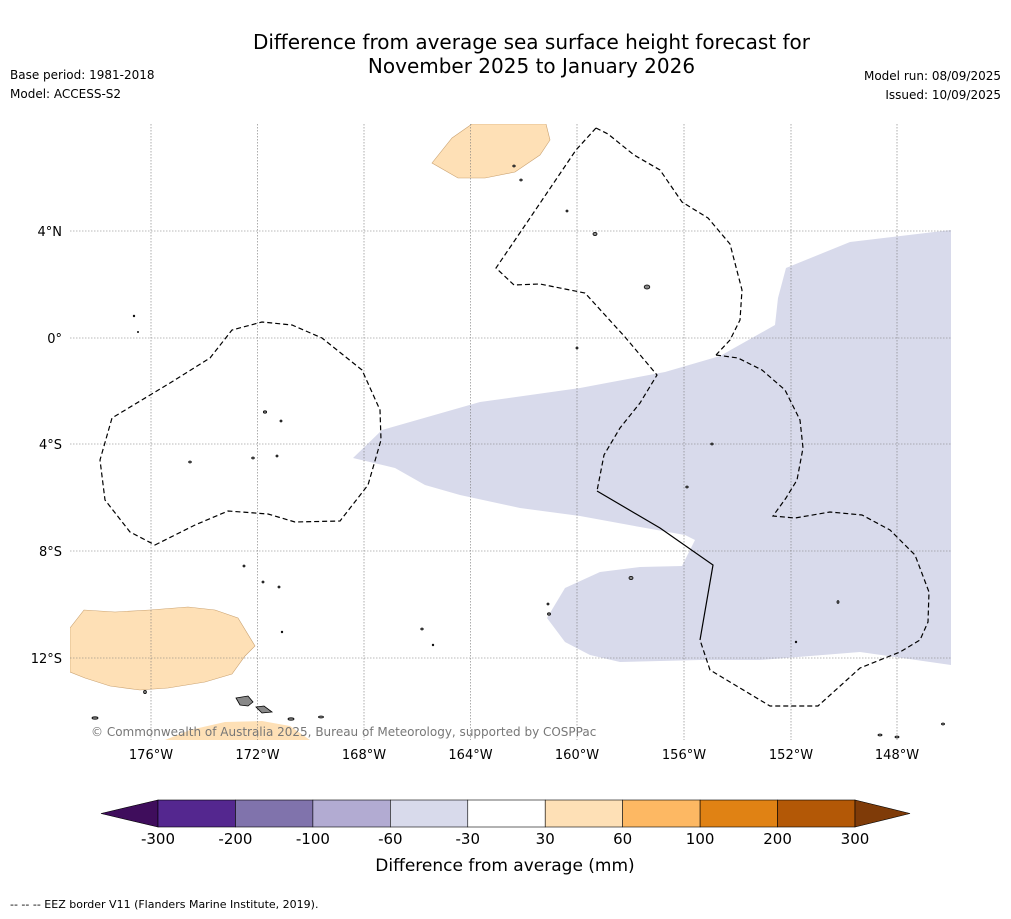 This screenshot has height=919, width=1011. I want to click on colorbar-tick-label: 200, so click(777, 839).